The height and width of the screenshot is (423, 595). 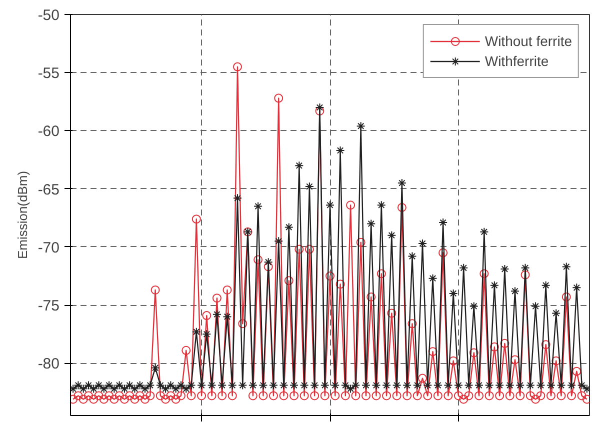 I want to click on y-axis-title: Emission(dBm), so click(x=22, y=215).